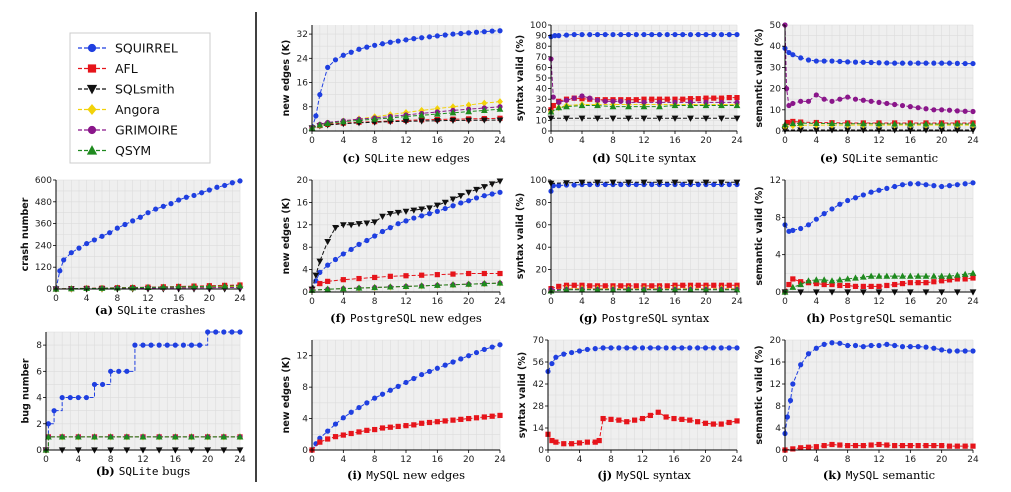 The image size is (1011, 492). I want to click on series-qsym, so click(644, 108).